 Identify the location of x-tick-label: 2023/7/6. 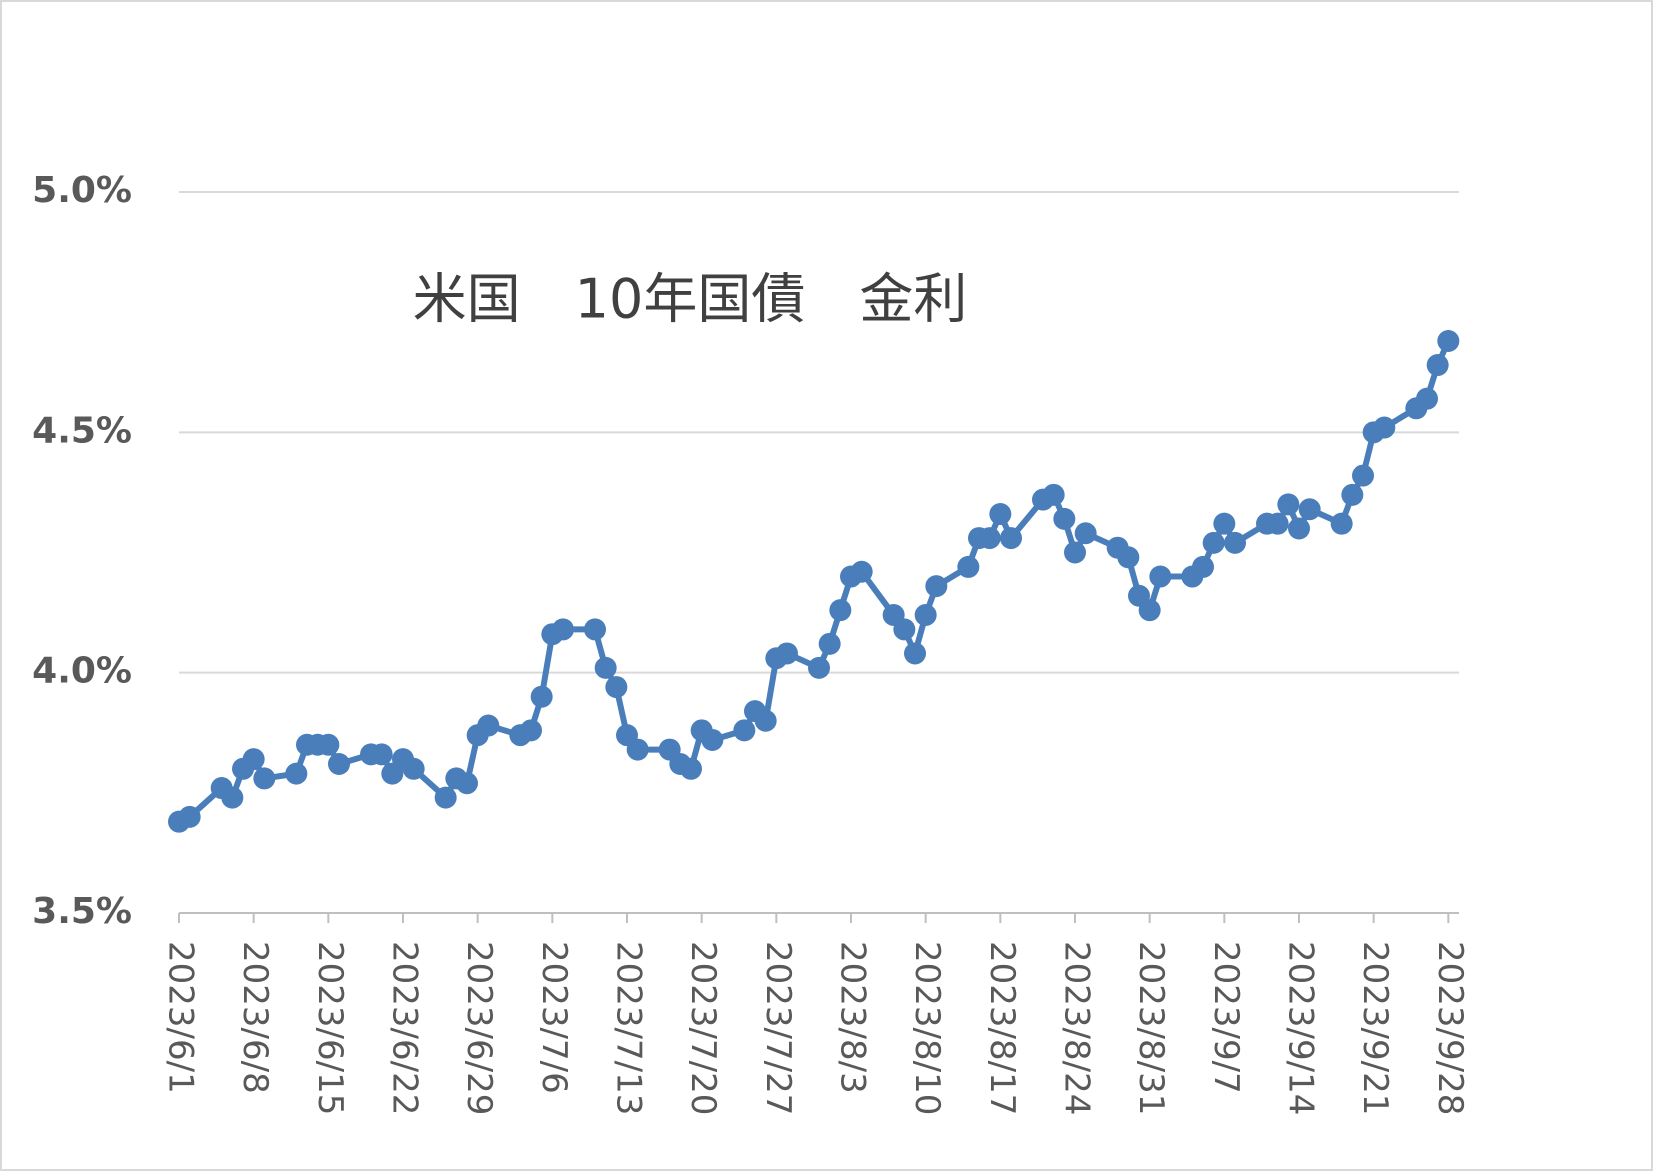
(554, 1017).